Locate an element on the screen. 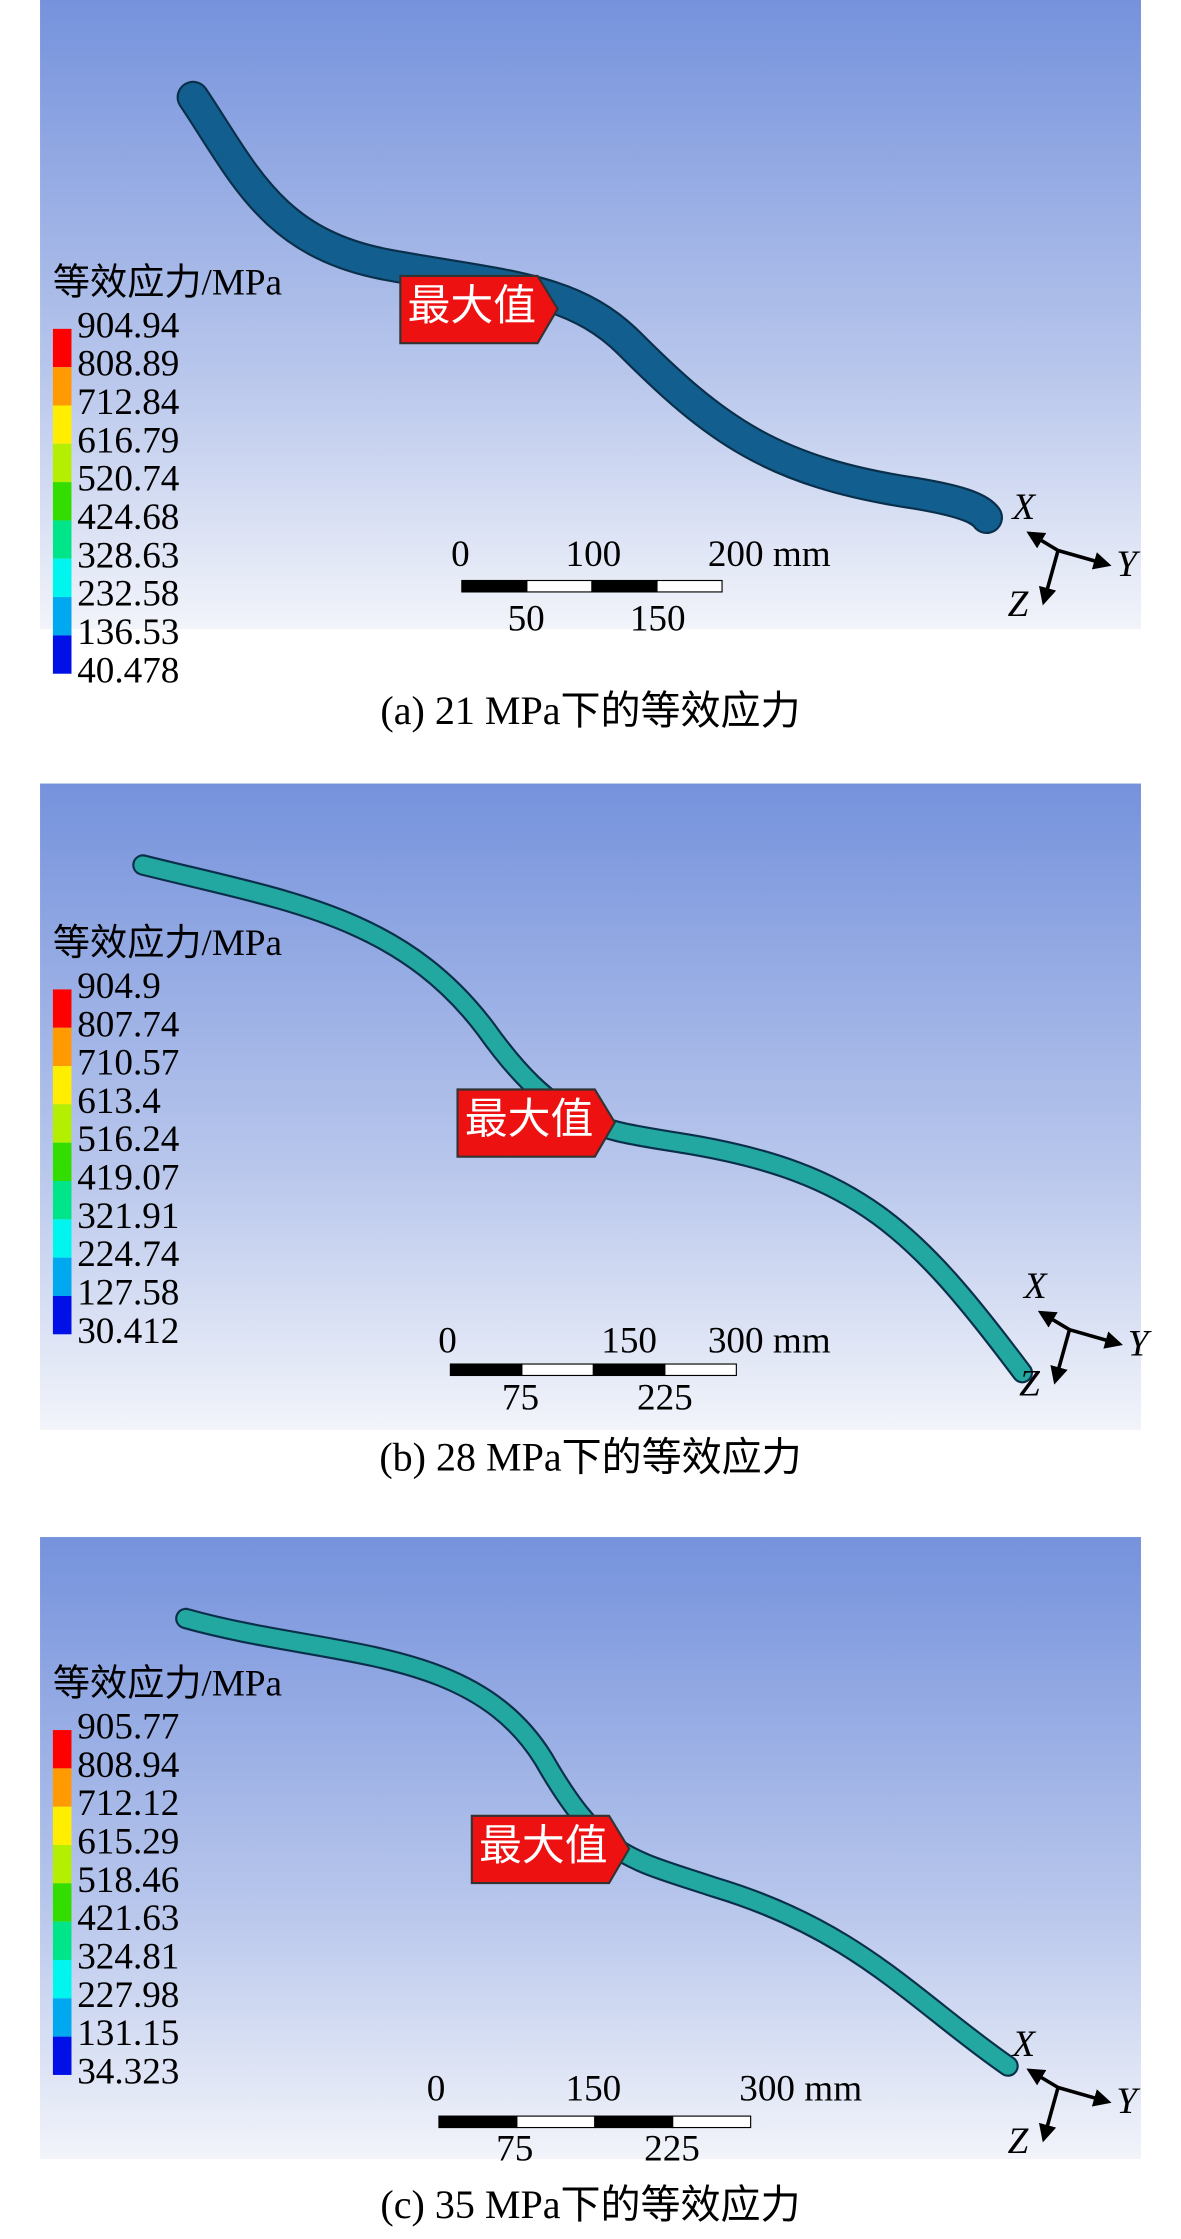 Image resolution: width=1181 pixels, height=2239 pixels. legend-value: 808.89 is located at coordinates (128, 364).